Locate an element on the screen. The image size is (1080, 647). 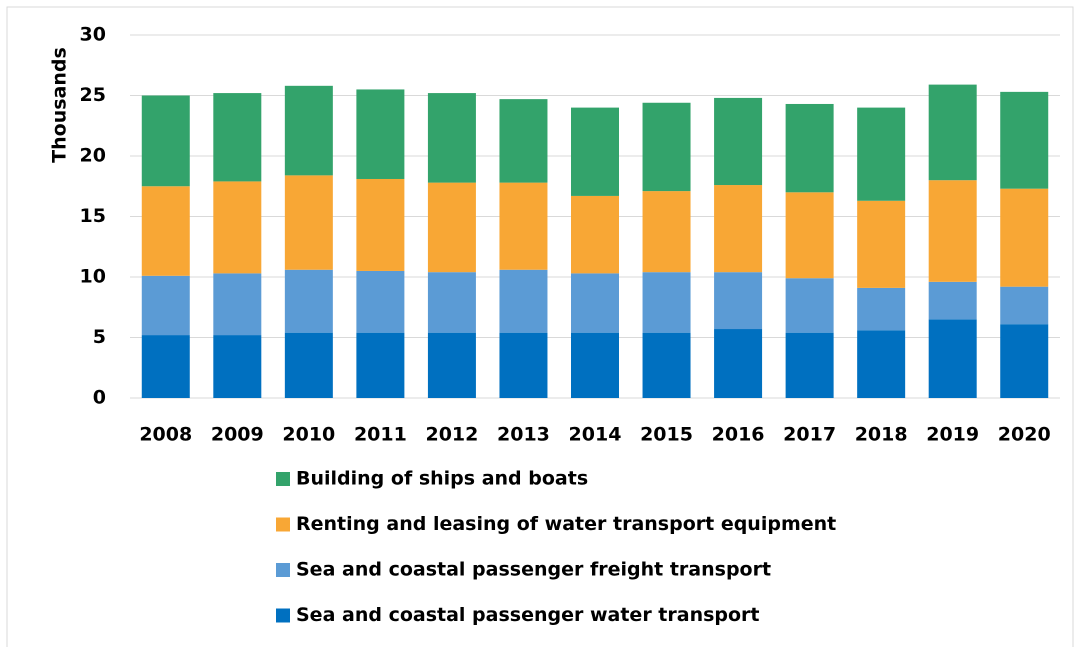
y-axis-label: Thousands is located at coordinates (60, 105).